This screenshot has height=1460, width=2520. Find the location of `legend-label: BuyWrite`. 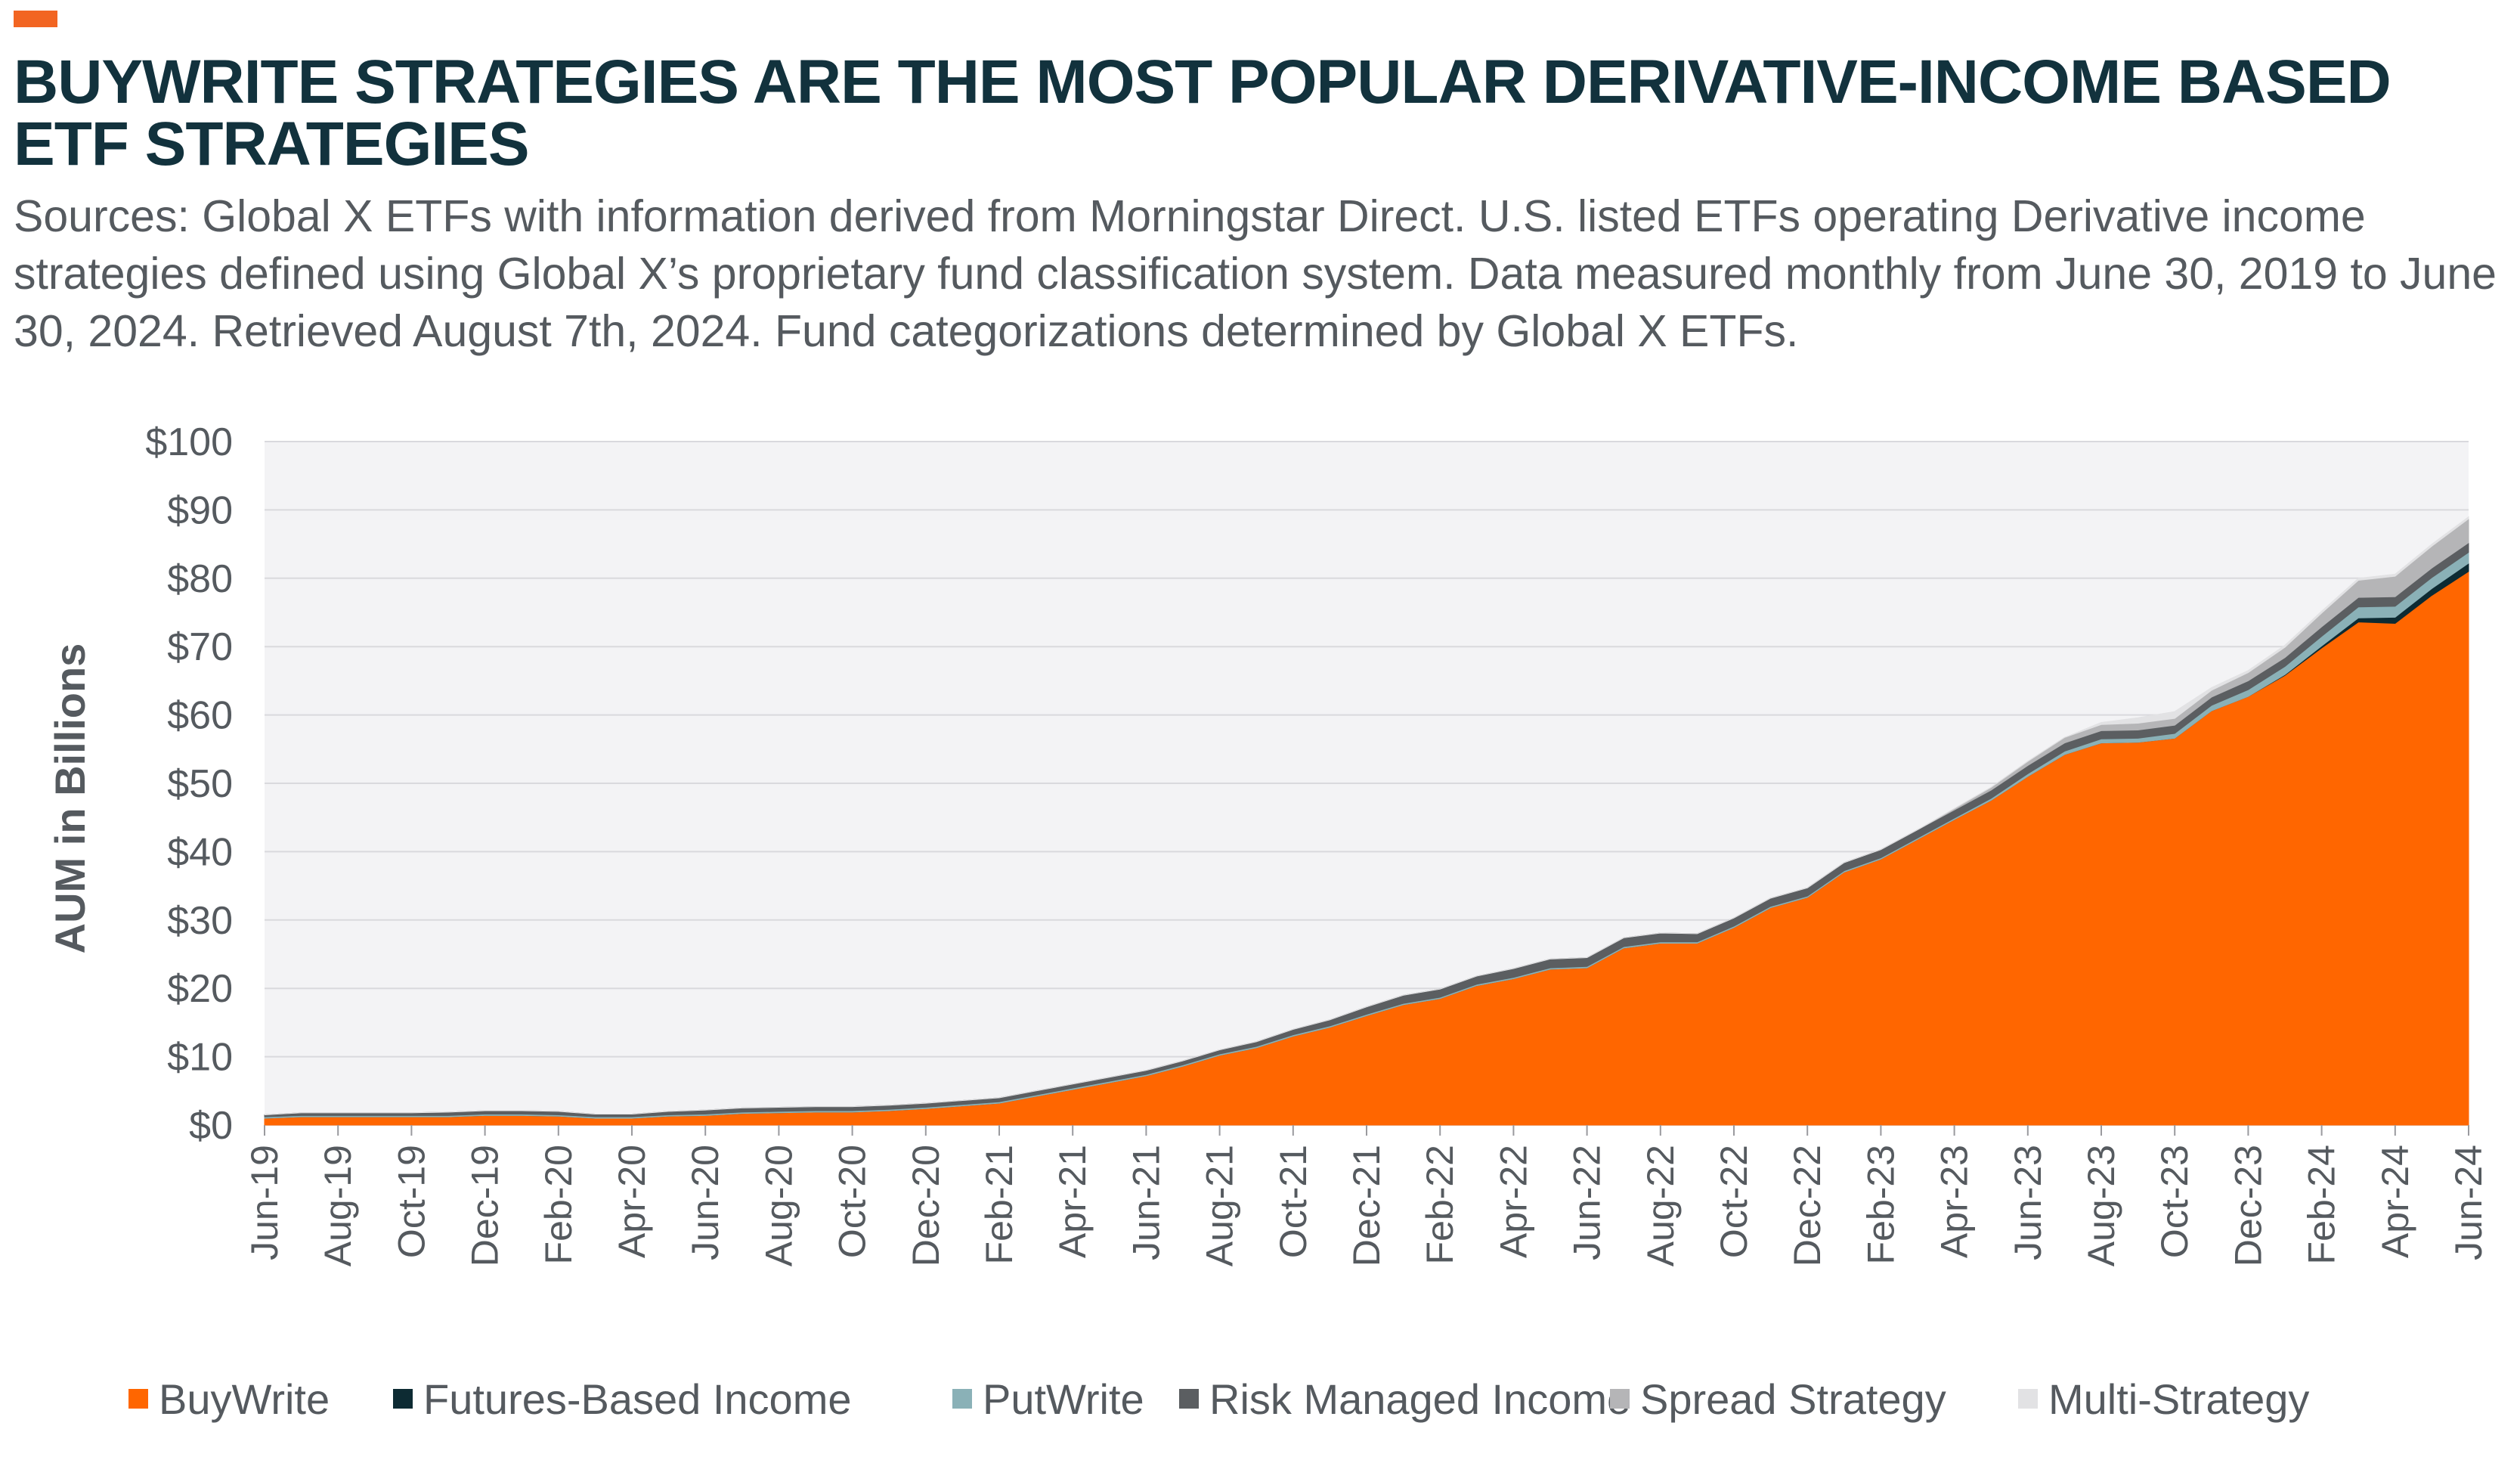

legend-label: BuyWrite is located at coordinates (244, 1399).